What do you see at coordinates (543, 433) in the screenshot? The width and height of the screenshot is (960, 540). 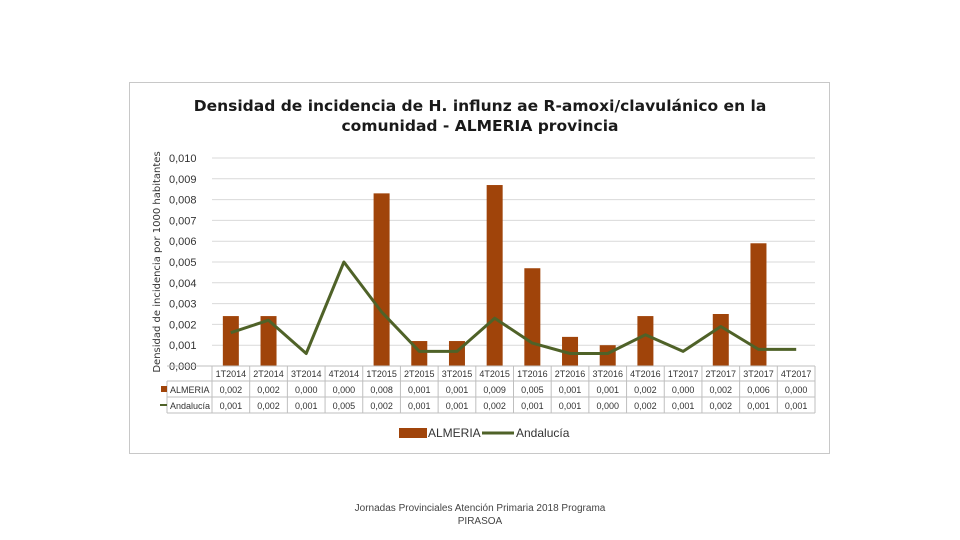 I see `legend-label-andalucia: Andalucía` at bounding box center [543, 433].